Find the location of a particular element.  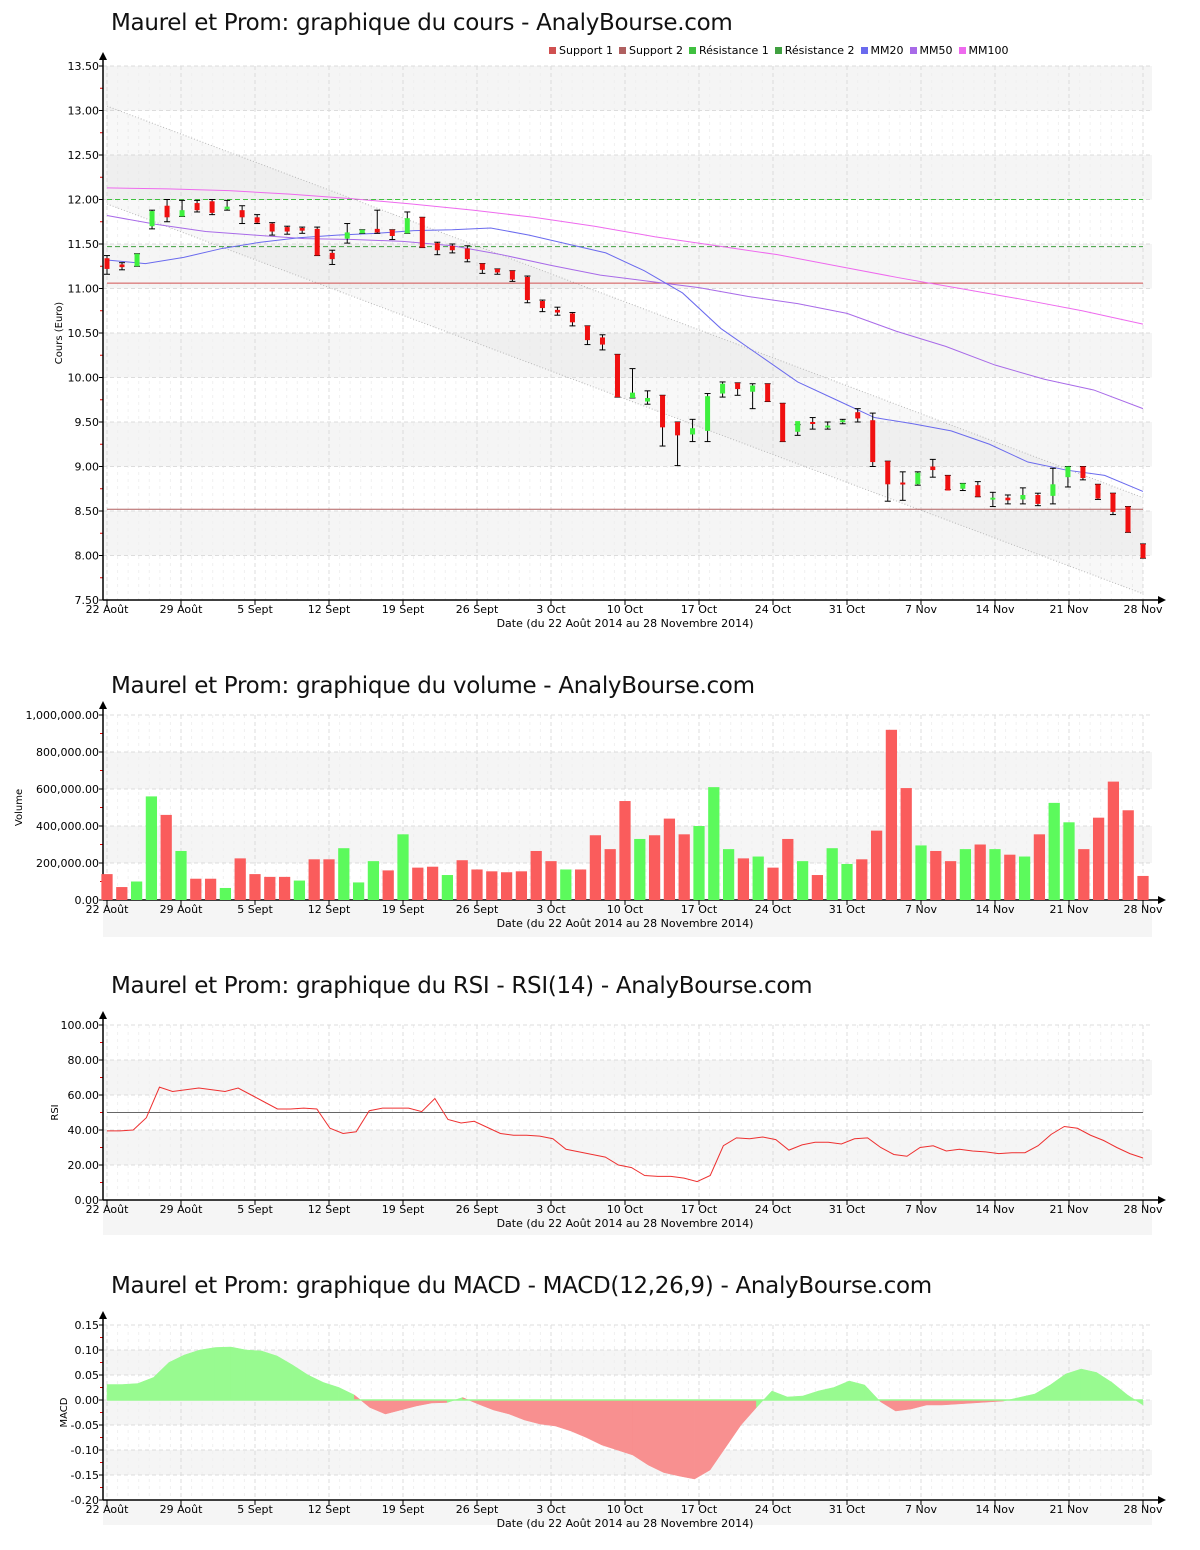

x-tick-label: 3 Oct is located at coordinates (551, 609).